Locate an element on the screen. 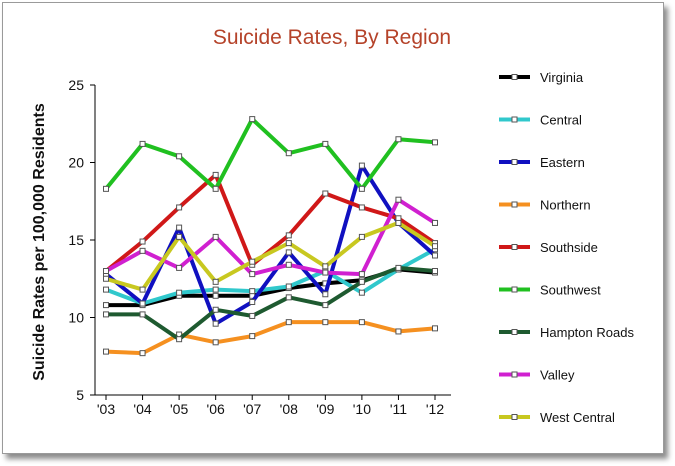  series-line-hampton-roads is located at coordinates (271, 303).